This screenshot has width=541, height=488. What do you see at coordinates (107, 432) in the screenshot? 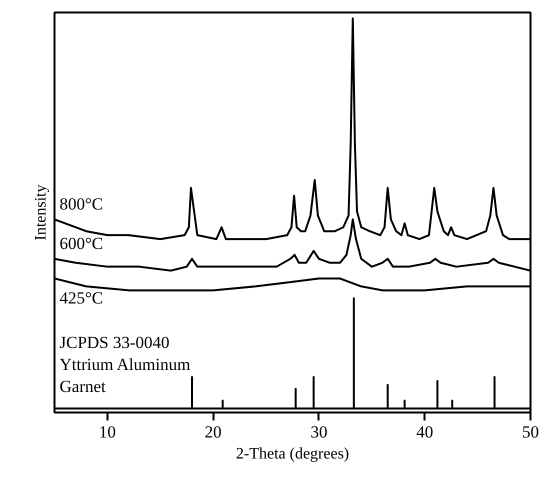
I see `x-tick-label: 10` at bounding box center [107, 432].